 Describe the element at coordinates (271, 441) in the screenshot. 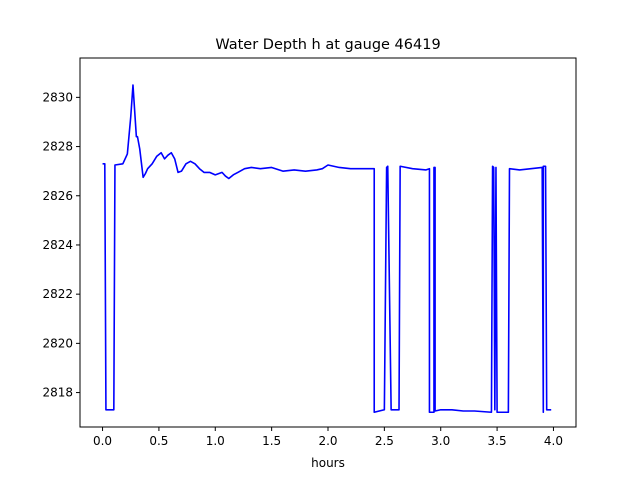

I see `x-tick-label: 1.5` at that location.